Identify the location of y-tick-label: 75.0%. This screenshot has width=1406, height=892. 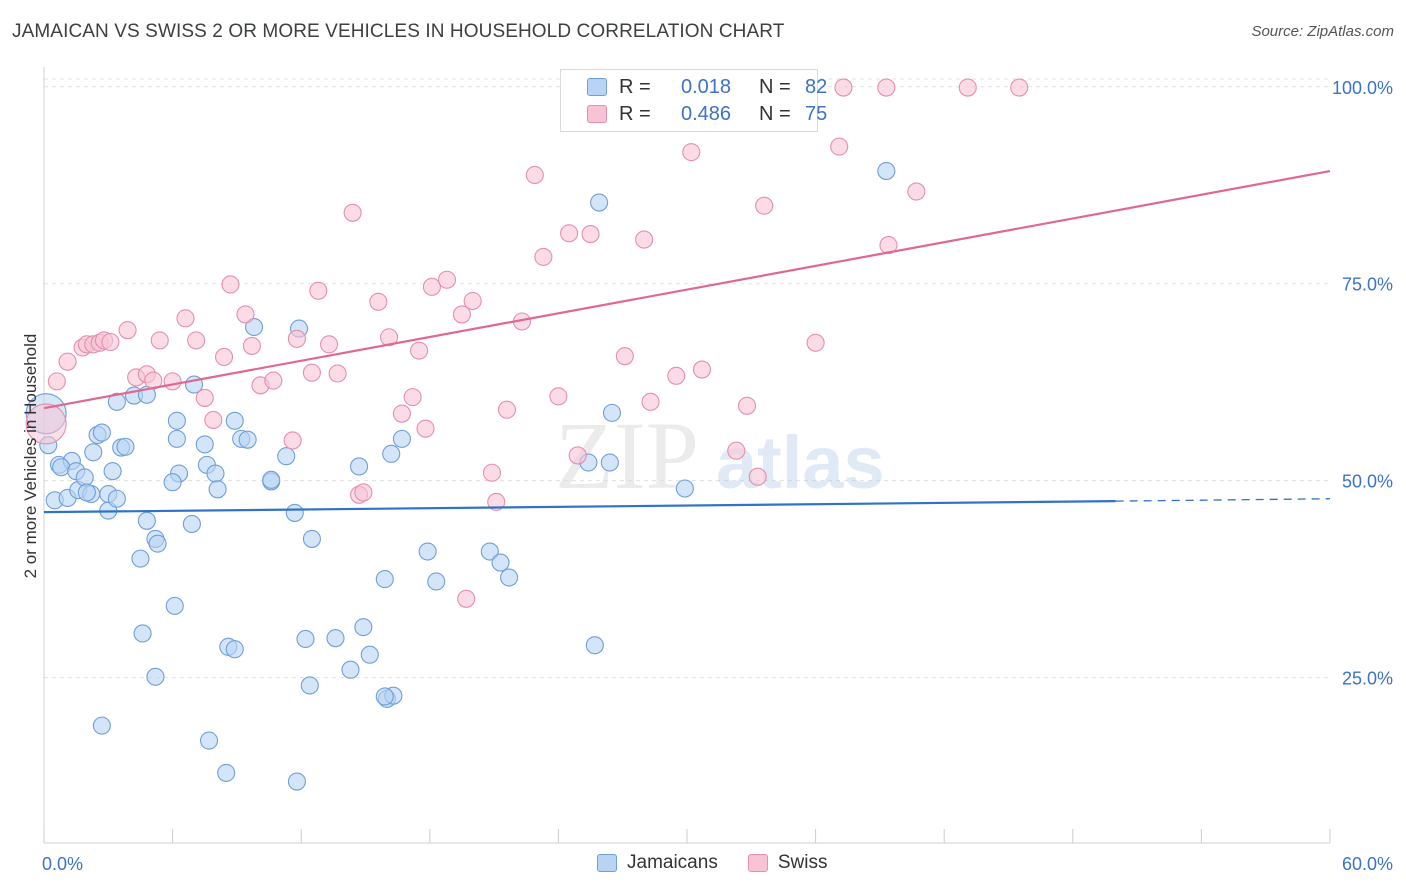
(1367, 285).